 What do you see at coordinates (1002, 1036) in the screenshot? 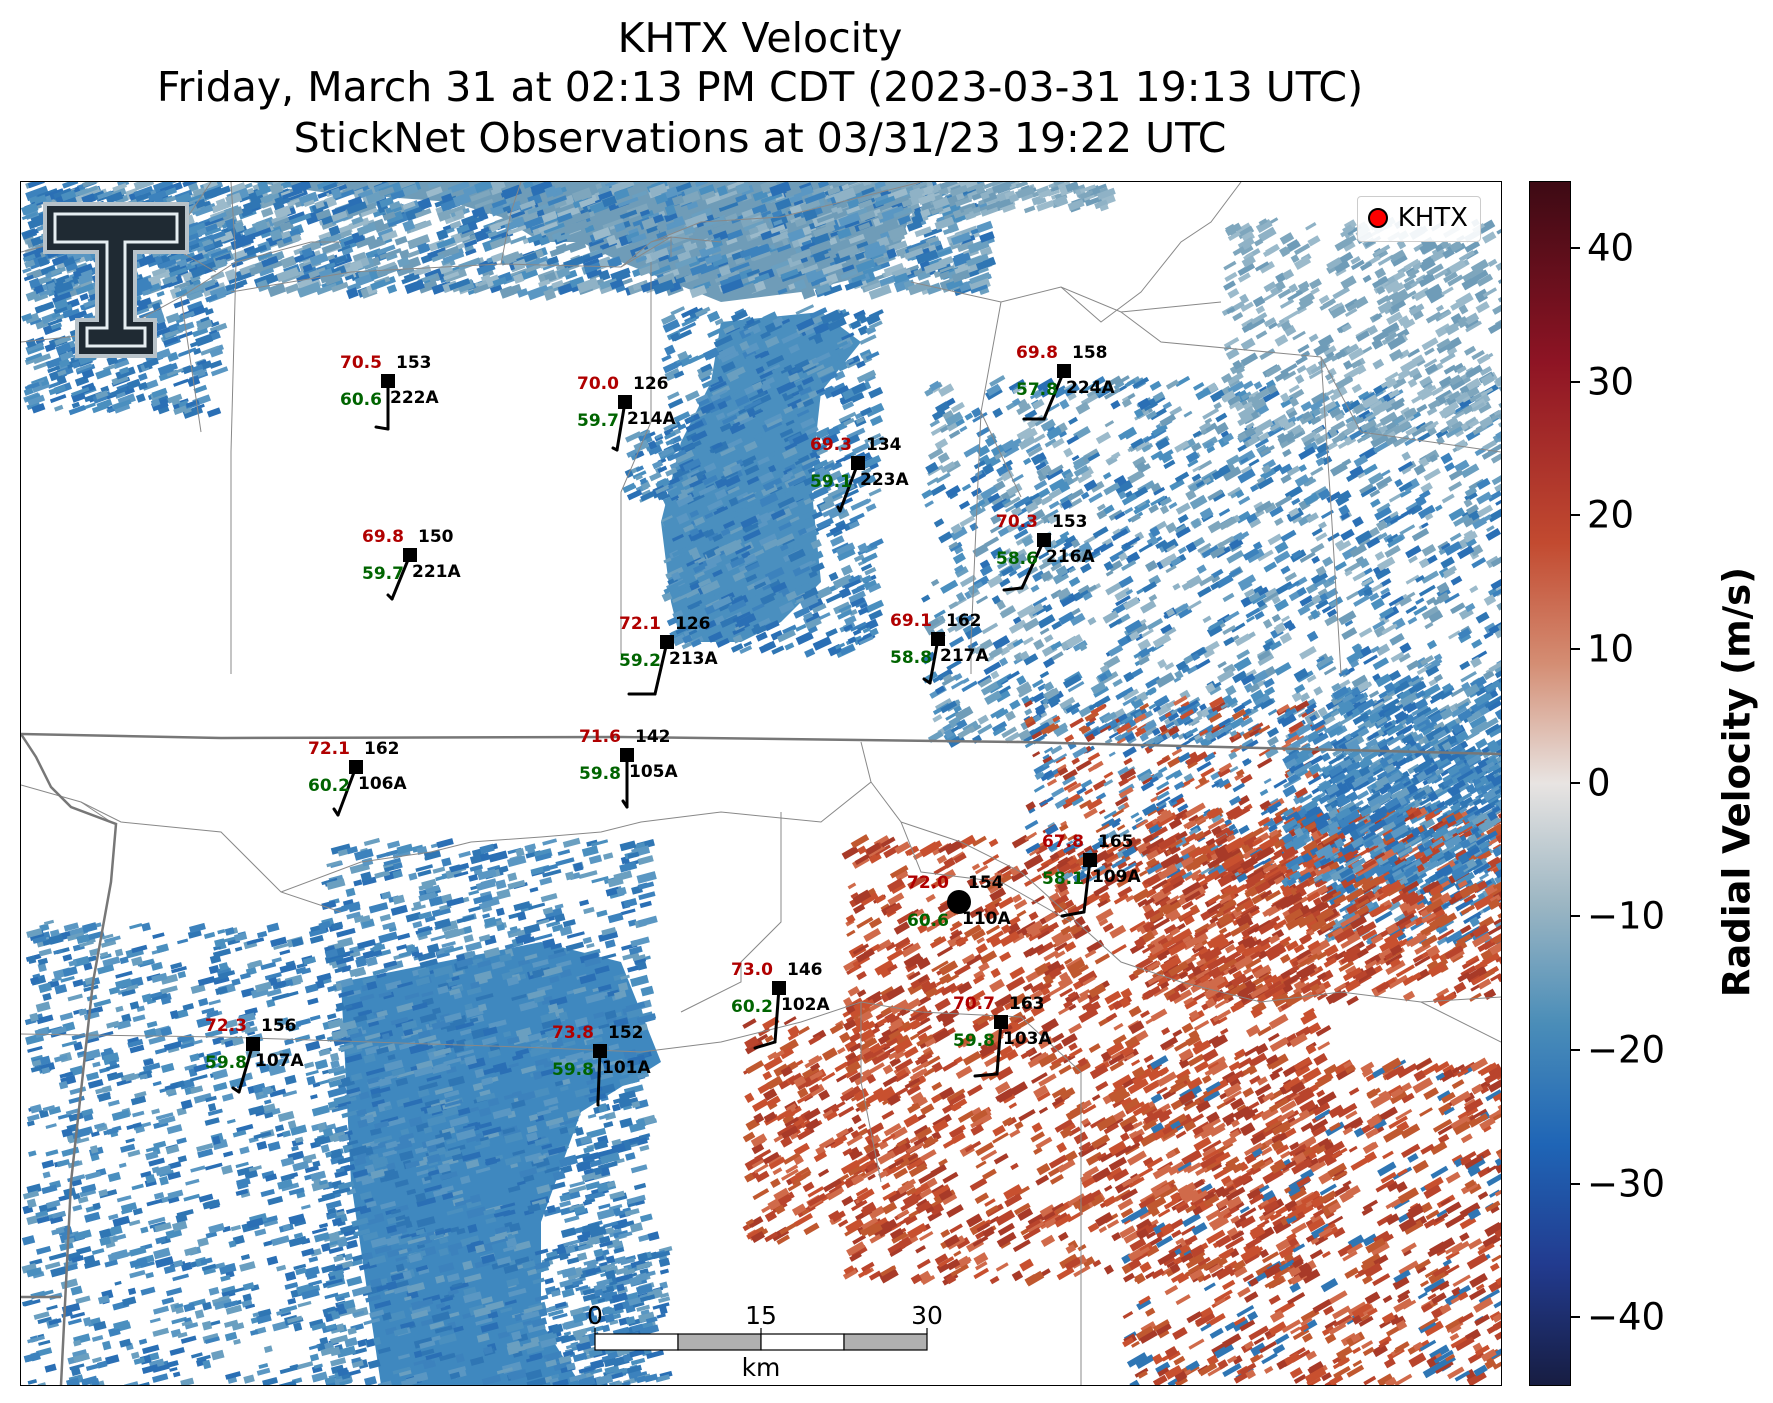
I see `station-103A: 70.7 163 59.8 103A` at bounding box center [1002, 1036].